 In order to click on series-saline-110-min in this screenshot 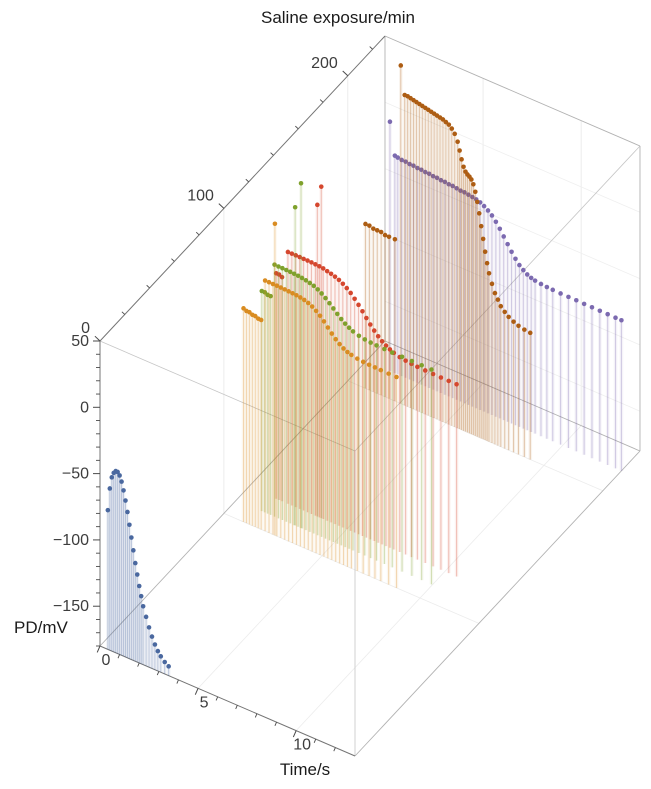, I will do `click(346, 382)`.